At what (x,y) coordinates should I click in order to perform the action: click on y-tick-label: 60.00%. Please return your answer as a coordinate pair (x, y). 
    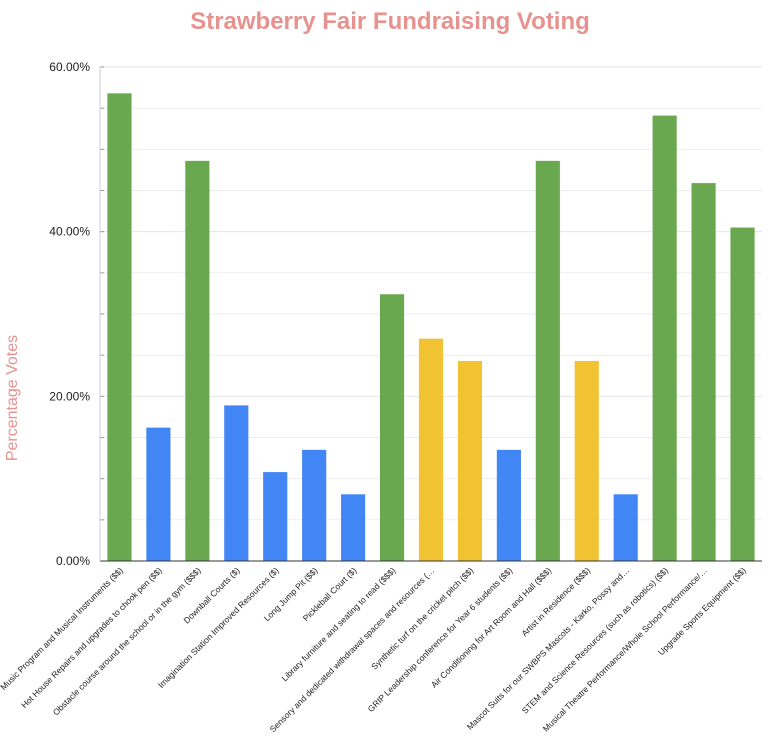
    Looking at the image, I should click on (69, 67).